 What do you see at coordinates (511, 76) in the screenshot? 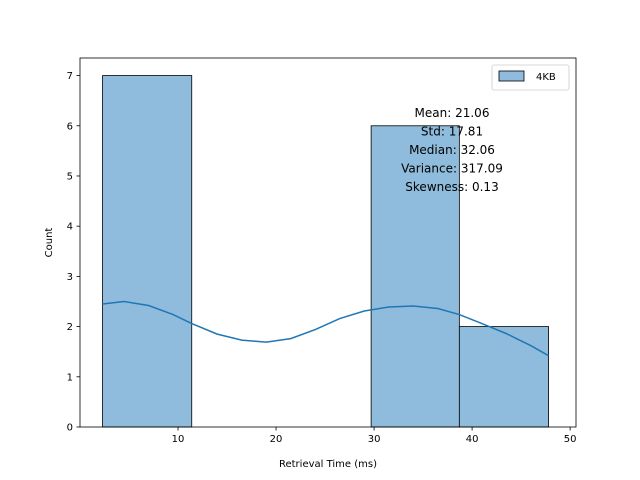
I see `legend-swatch` at bounding box center [511, 76].